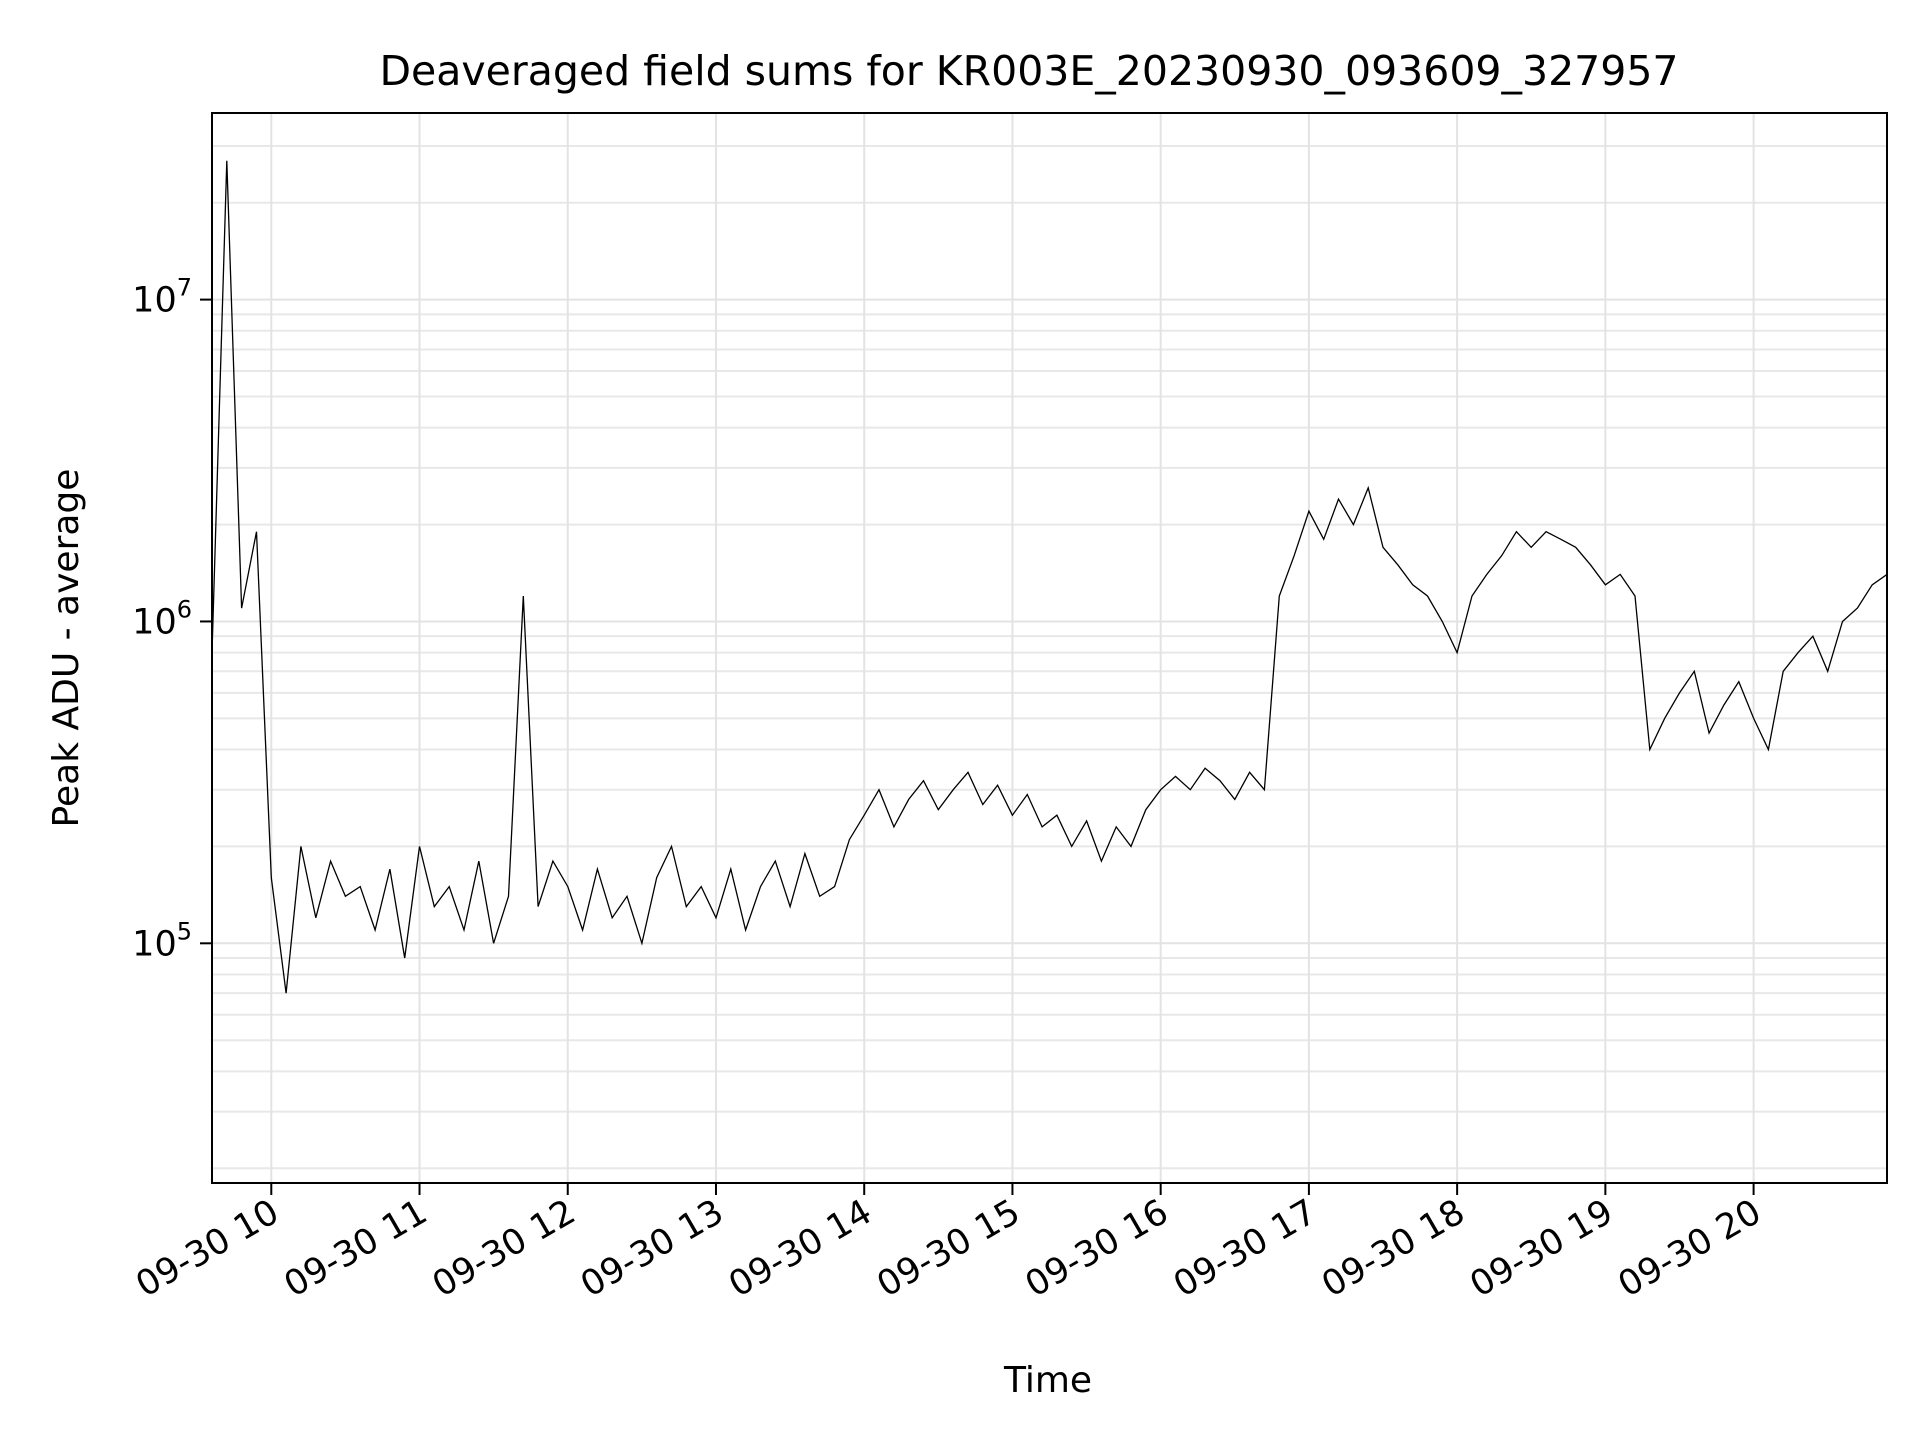 The image size is (1920, 1440). What do you see at coordinates (162, 618) in the screenshot?
I see `y-tick-label: 10⁶` at bounding box center [162, 618].